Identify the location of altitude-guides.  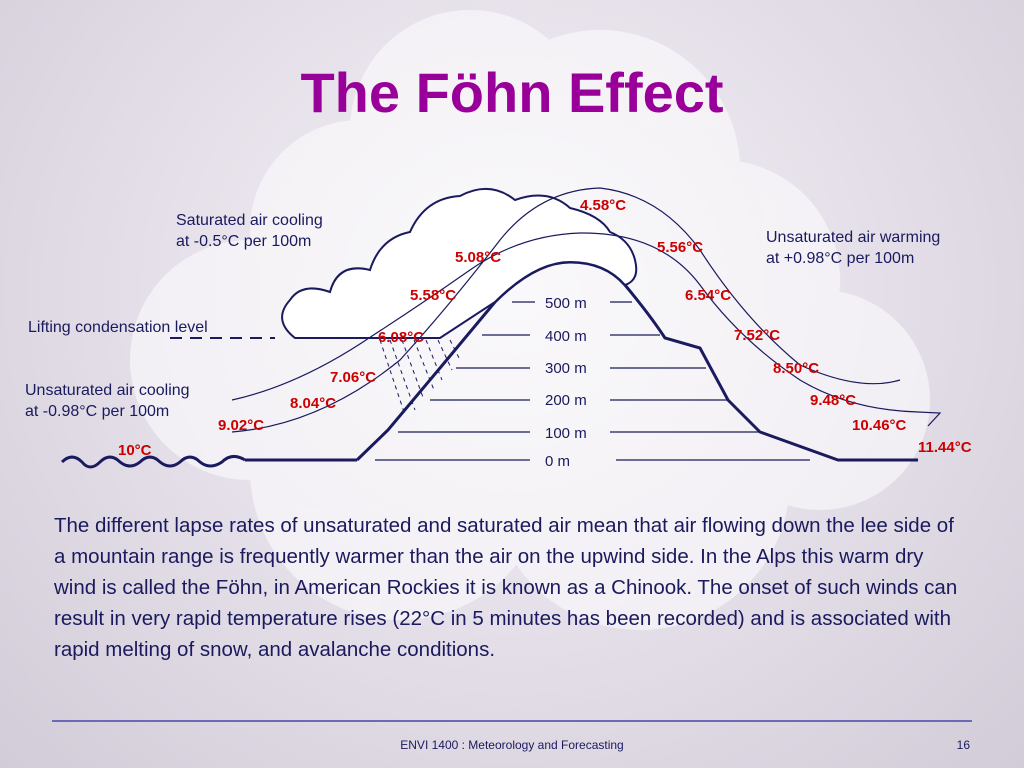
(592, 381).